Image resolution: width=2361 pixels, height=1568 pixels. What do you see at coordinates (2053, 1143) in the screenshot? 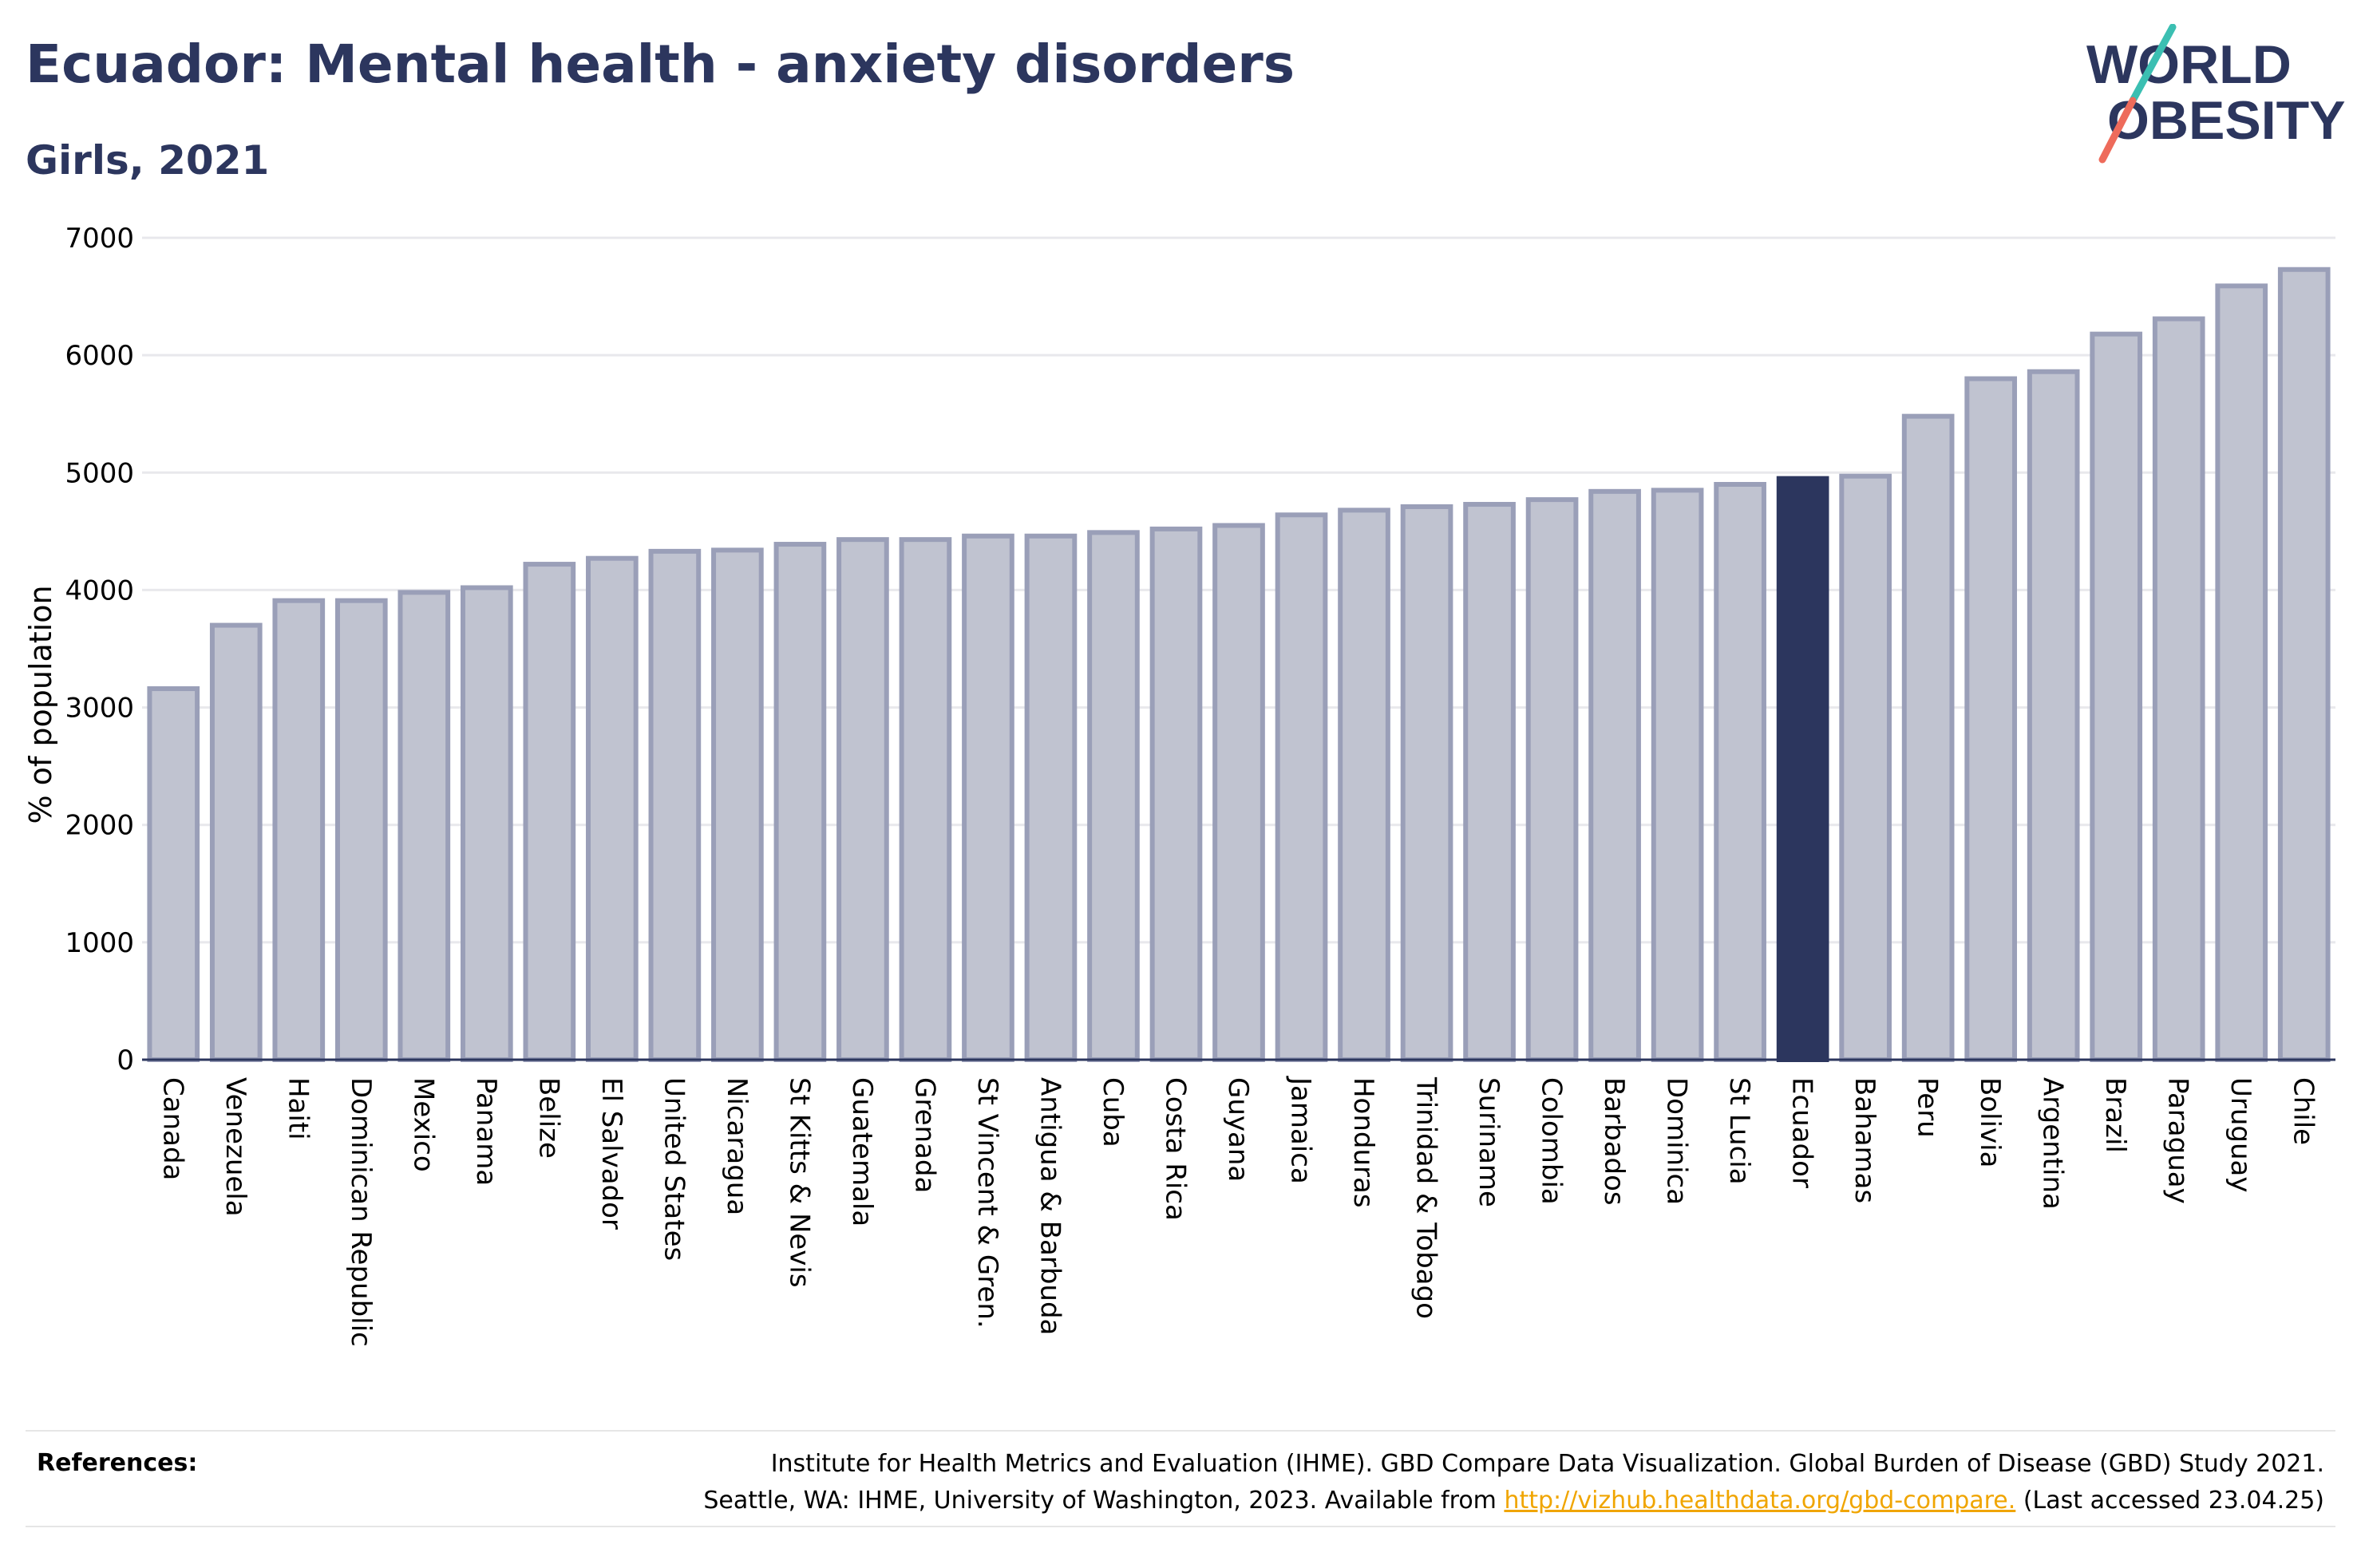
I see `x-tick-label: Argentina` at bounding box center [2053, 1143].